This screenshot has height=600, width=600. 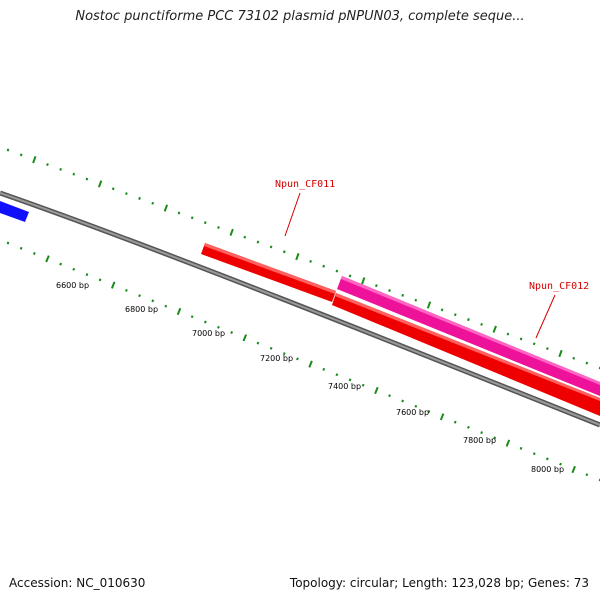 I want to click on position-label: 7600 bp, so click(x=412, y=412).